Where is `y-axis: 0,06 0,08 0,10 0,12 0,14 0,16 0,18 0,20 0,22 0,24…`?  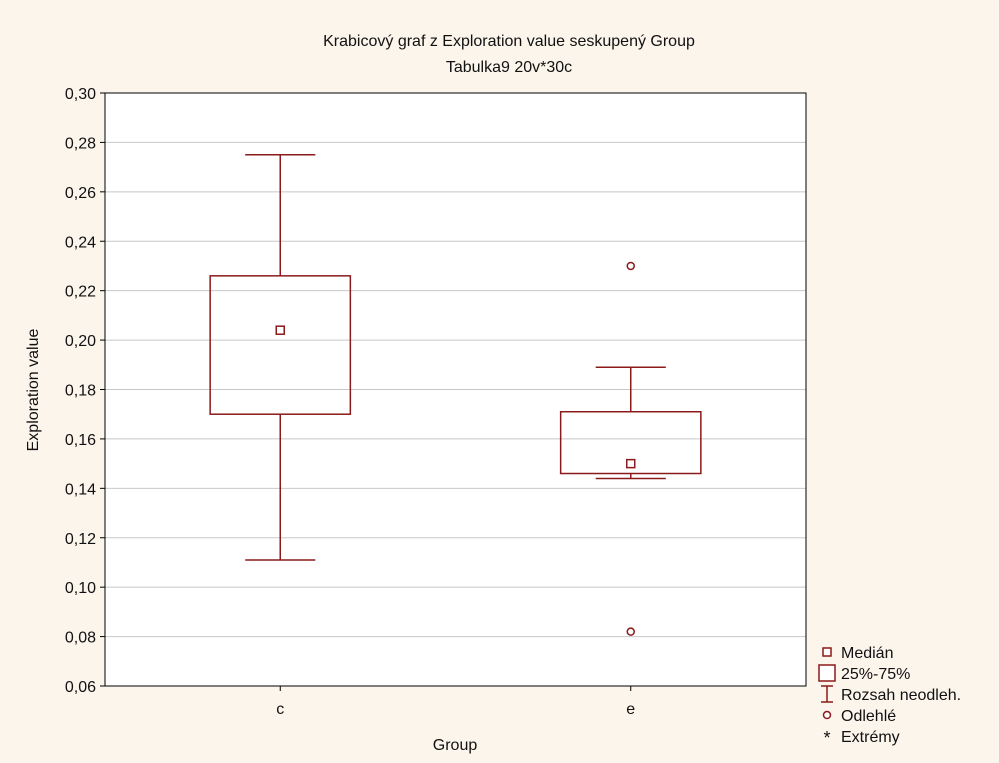
y-axis: 0,06 0,08 0,10 0,12 0,14 0,16 0,18 0,20 0,22 0,24… is located at coordinates (85, 391).